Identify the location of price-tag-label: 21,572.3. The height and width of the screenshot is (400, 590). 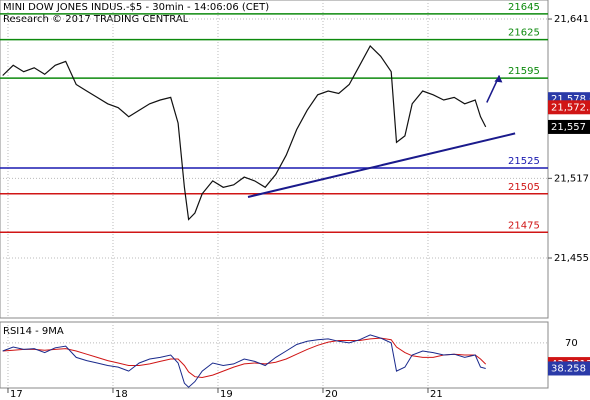
(570, 107).